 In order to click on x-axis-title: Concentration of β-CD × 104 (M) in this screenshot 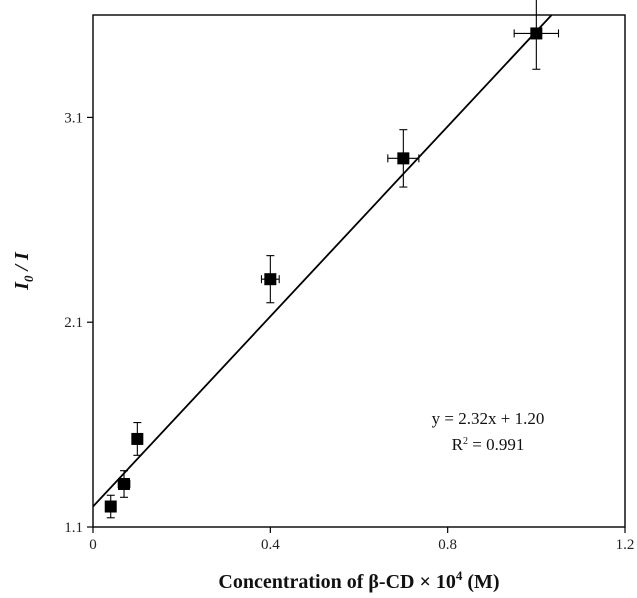, I will do `click(358, 580)`.